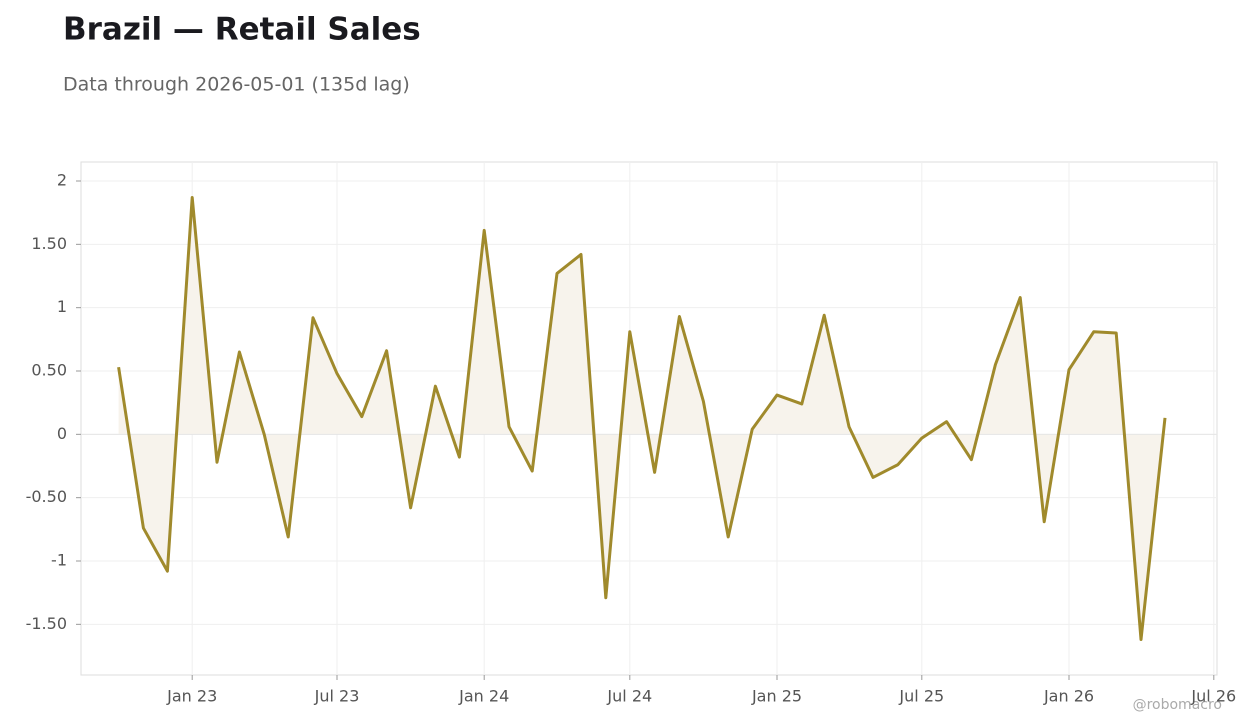  I want to click on y-tick-label: 0.50, so click(49, 370).